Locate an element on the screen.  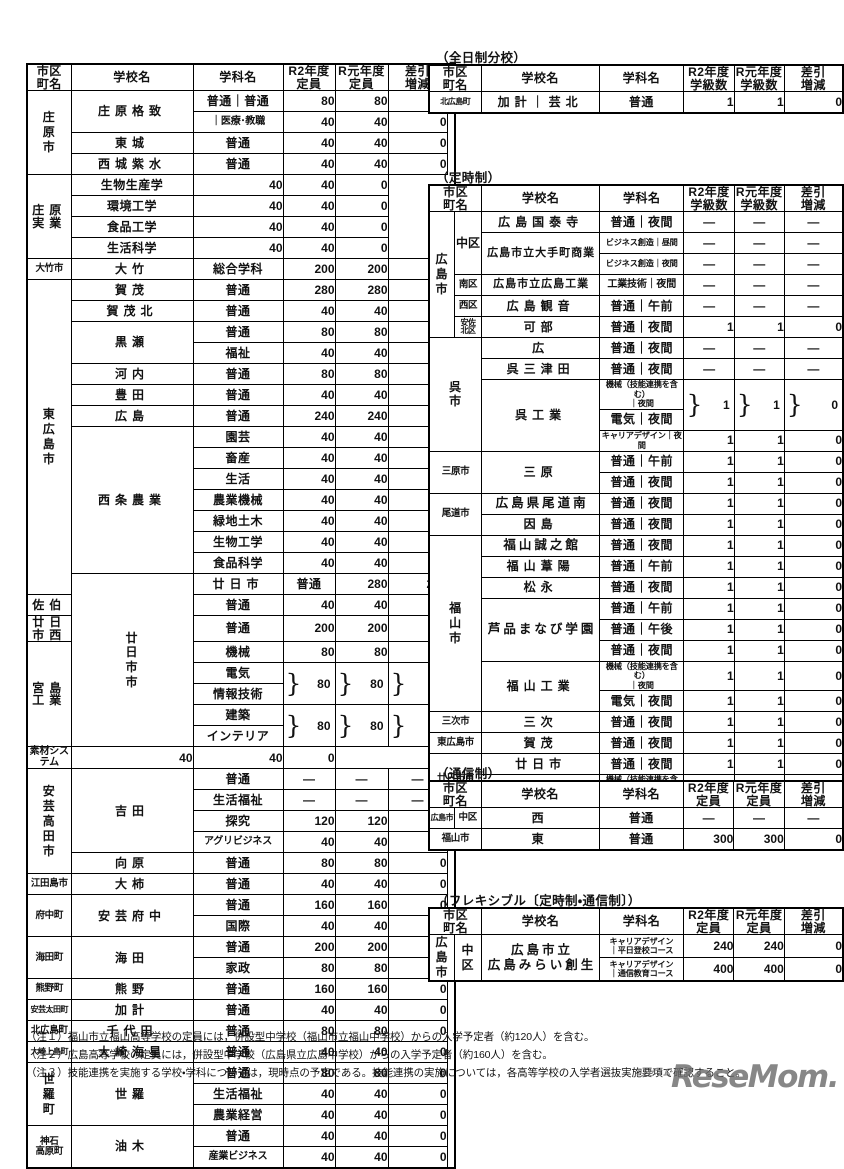
dept-cell: 産業ビジネス is located at coordinates (238, 1157).